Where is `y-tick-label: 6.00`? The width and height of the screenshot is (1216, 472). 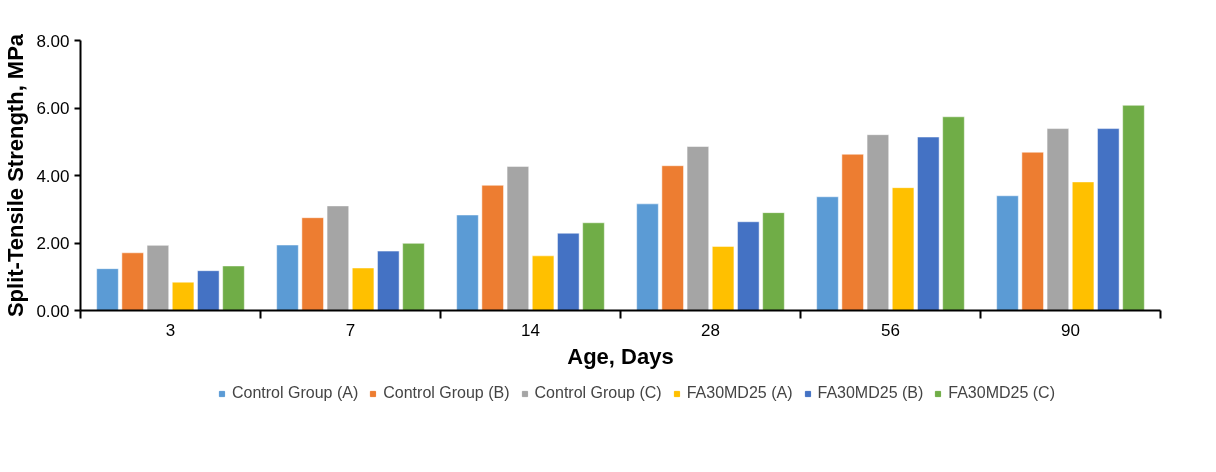
y-tick-label: 6.00 is located at coordinates (53, 108).